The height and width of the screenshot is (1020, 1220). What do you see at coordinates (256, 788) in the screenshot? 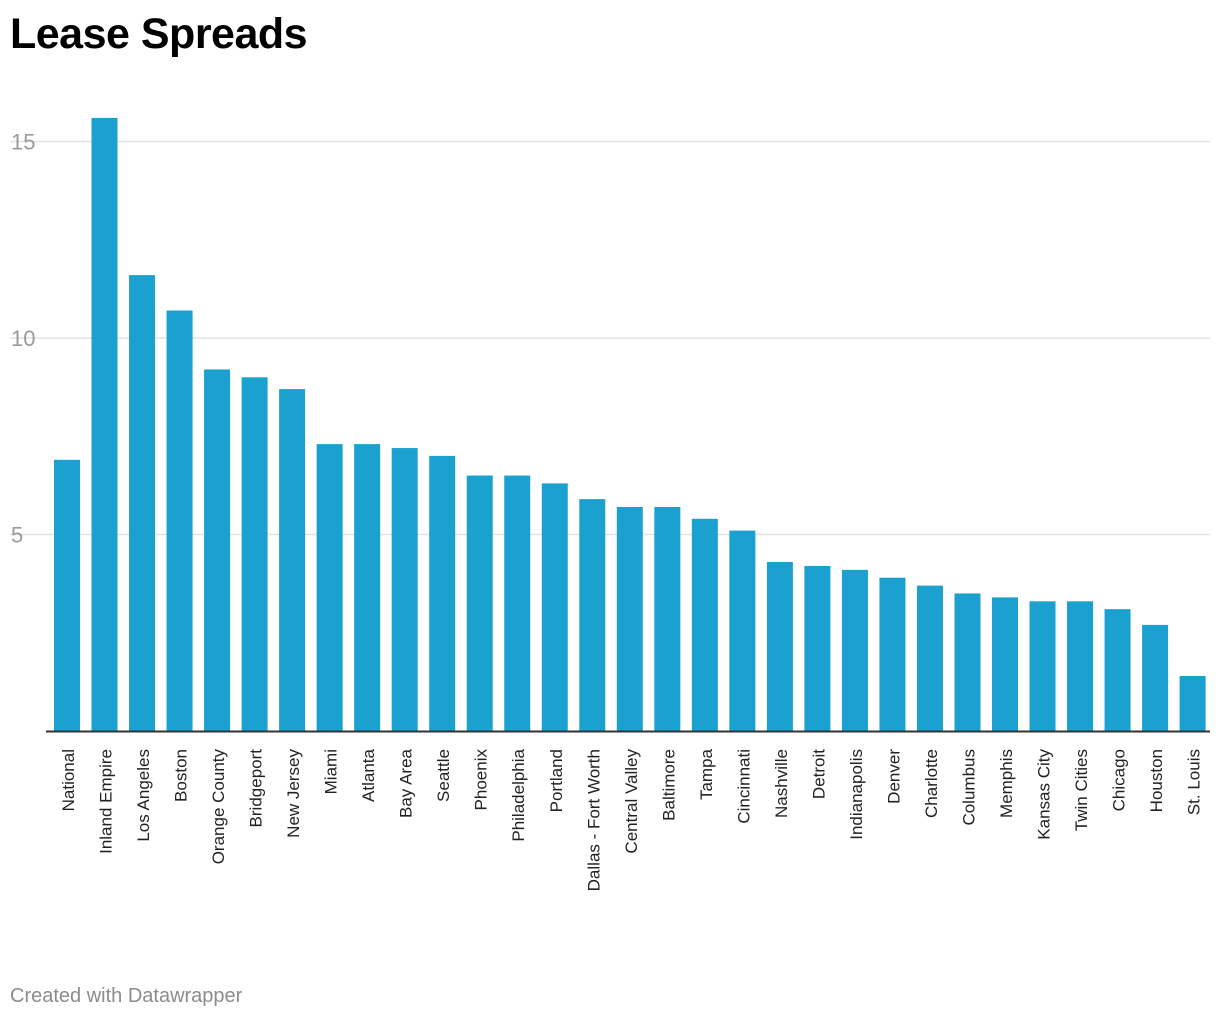
I see `x-category-label: Bridgeport` at bounding box center [256, 788].